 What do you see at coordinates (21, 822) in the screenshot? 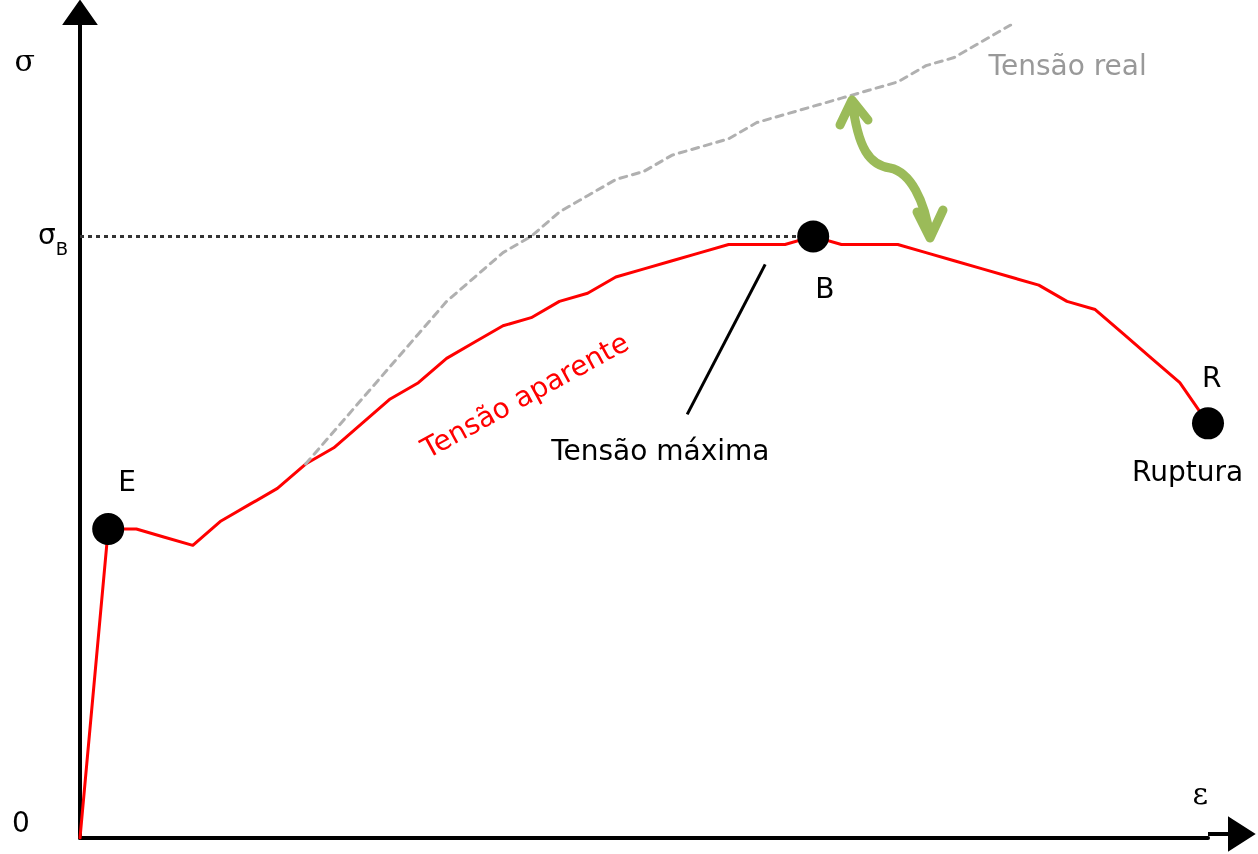
I see `text: 0` at bounding box center [21, 822].